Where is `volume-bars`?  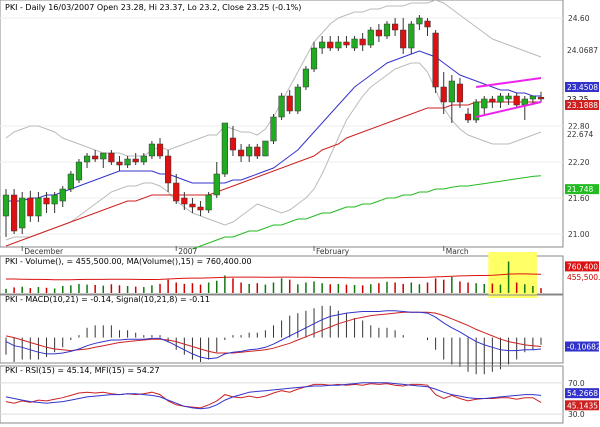 volume-bars is located at coordinates (273, 277).